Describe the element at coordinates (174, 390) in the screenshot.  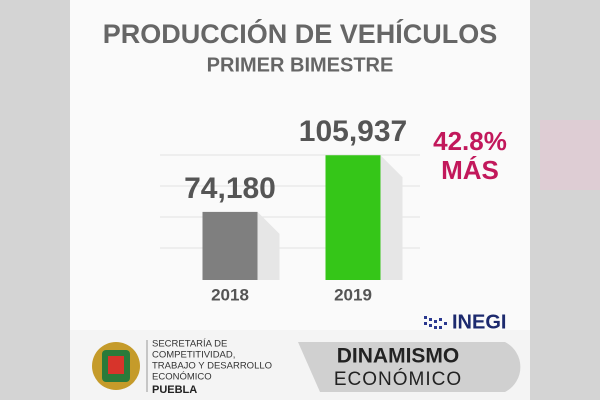
I see `org-state: PUEBLA` at that location.